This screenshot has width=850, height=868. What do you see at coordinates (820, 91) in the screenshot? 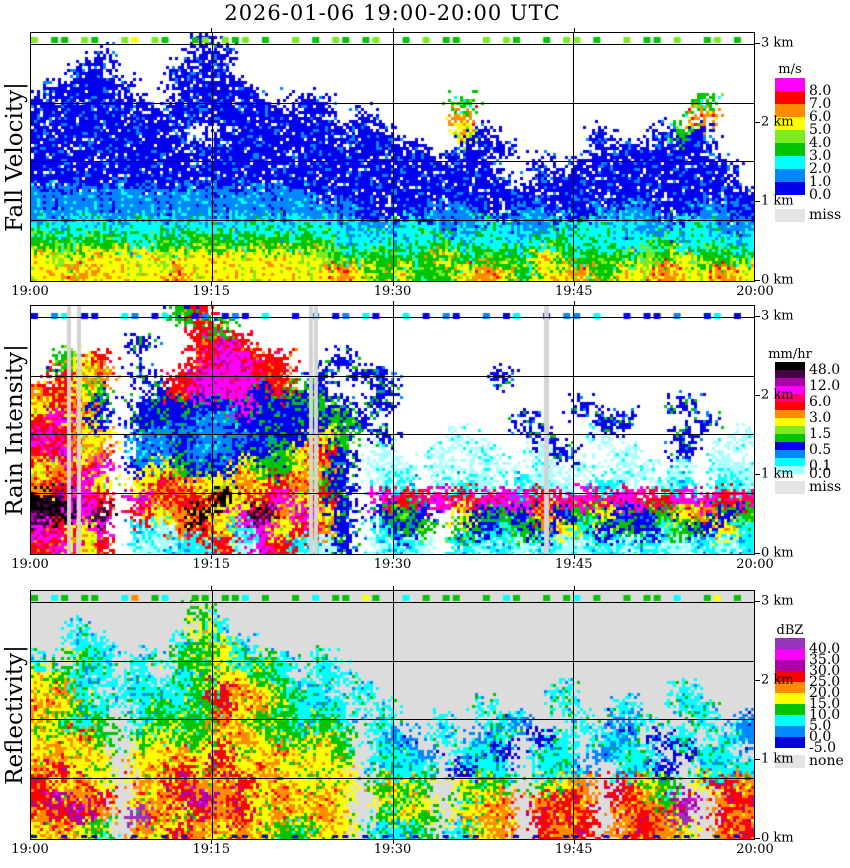
I see `legend-tick-label: 8.0` at bounding box center [820, 91].